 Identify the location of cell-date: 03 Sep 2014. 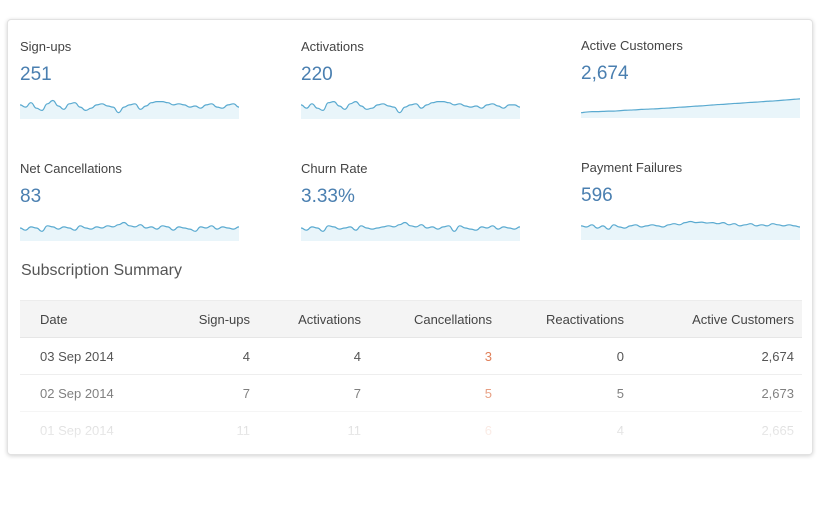
(77, 356).